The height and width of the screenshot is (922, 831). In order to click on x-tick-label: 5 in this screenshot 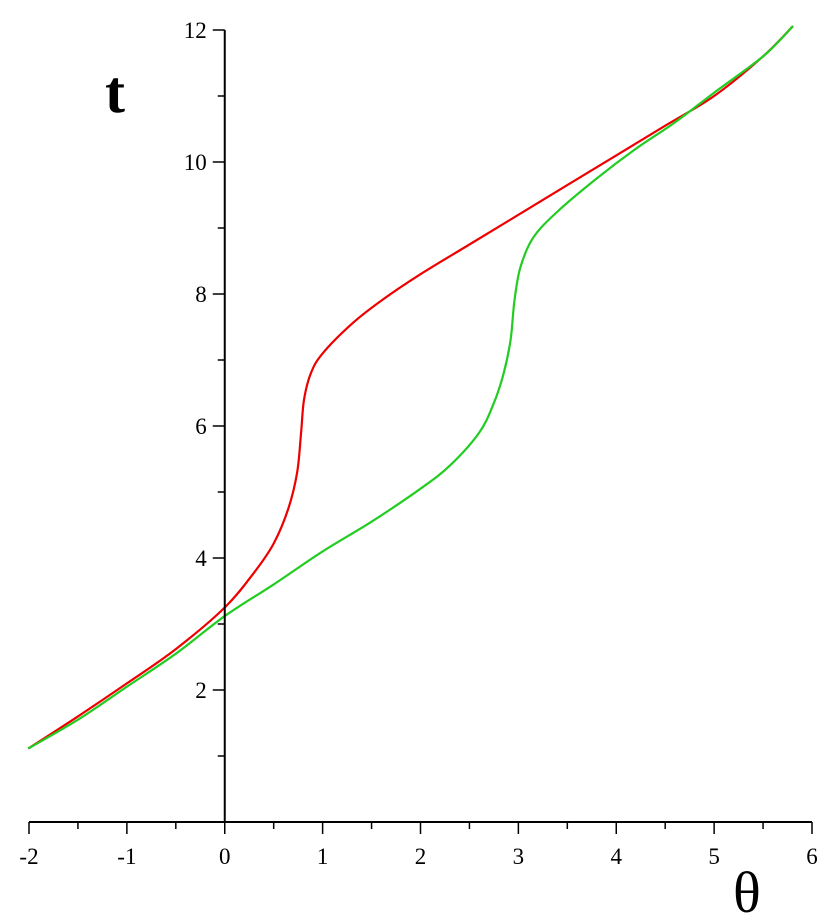, I will do `click(714, 856)`.